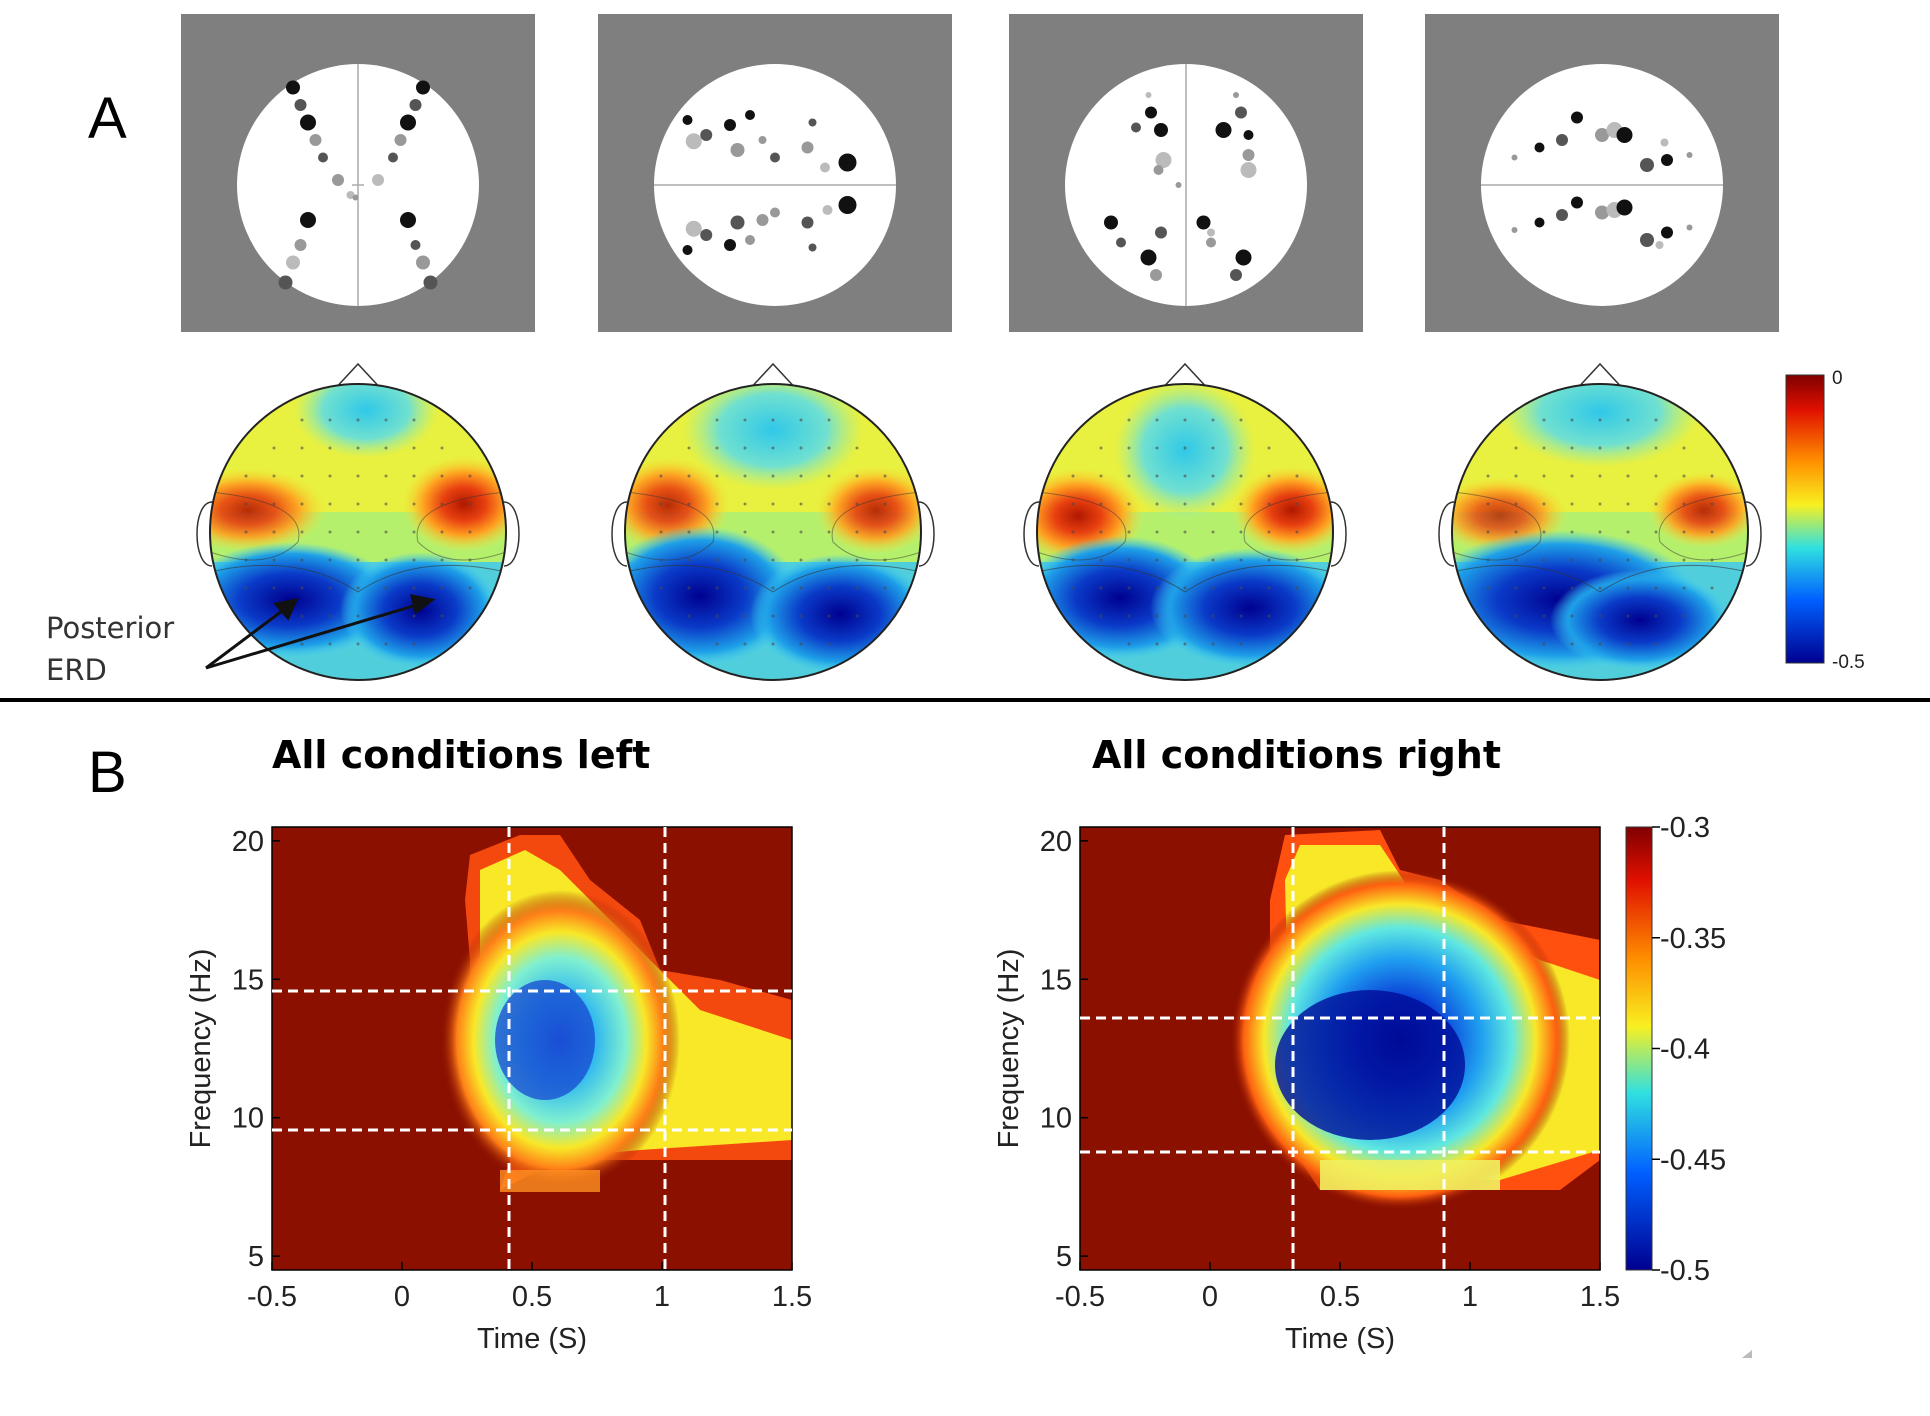  What do you see at coordinates (1186, 173) in the screenshot?
I see `electrode-layout-vertical-split` at bounding box center [1186, 173].